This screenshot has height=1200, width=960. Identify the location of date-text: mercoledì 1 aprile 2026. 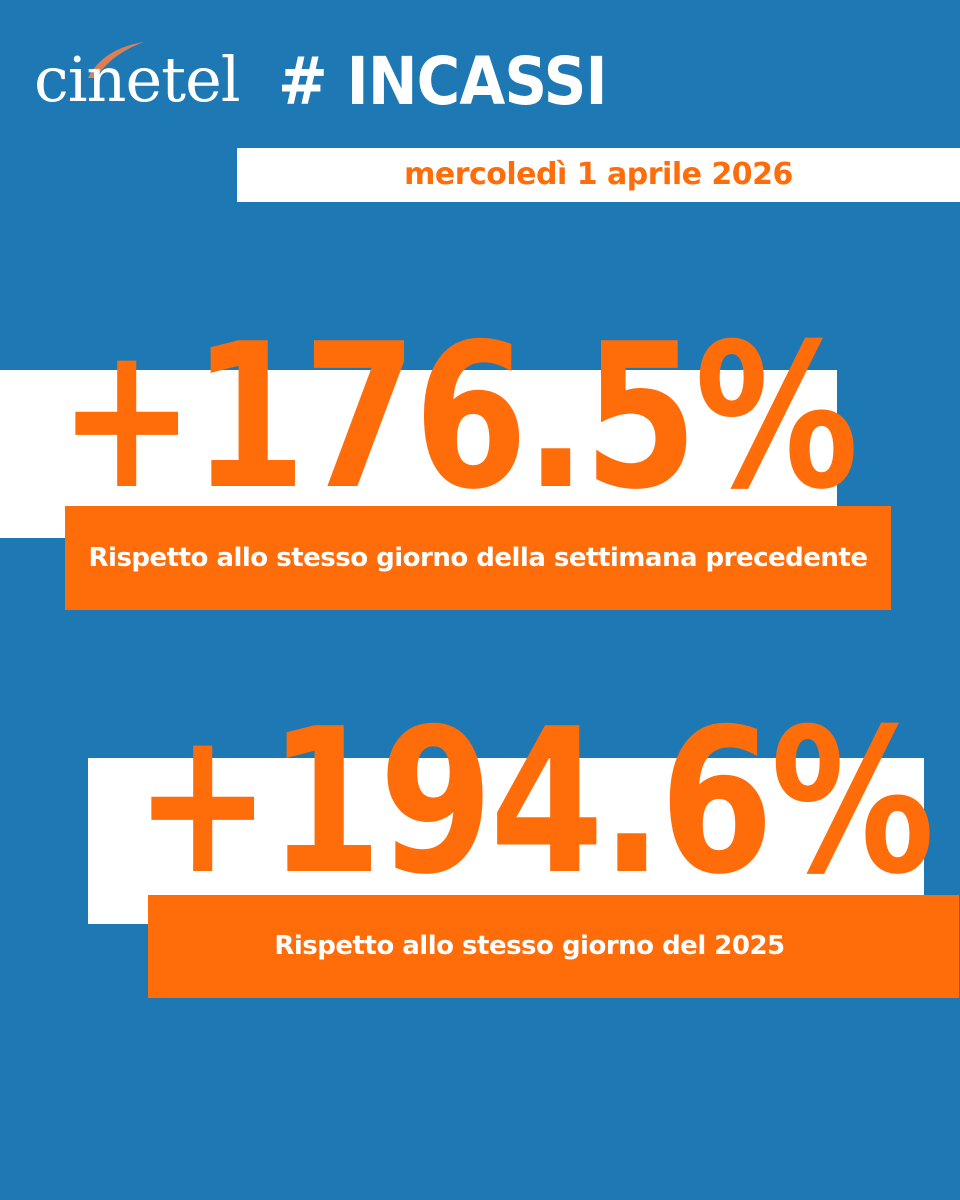
(598, 174).